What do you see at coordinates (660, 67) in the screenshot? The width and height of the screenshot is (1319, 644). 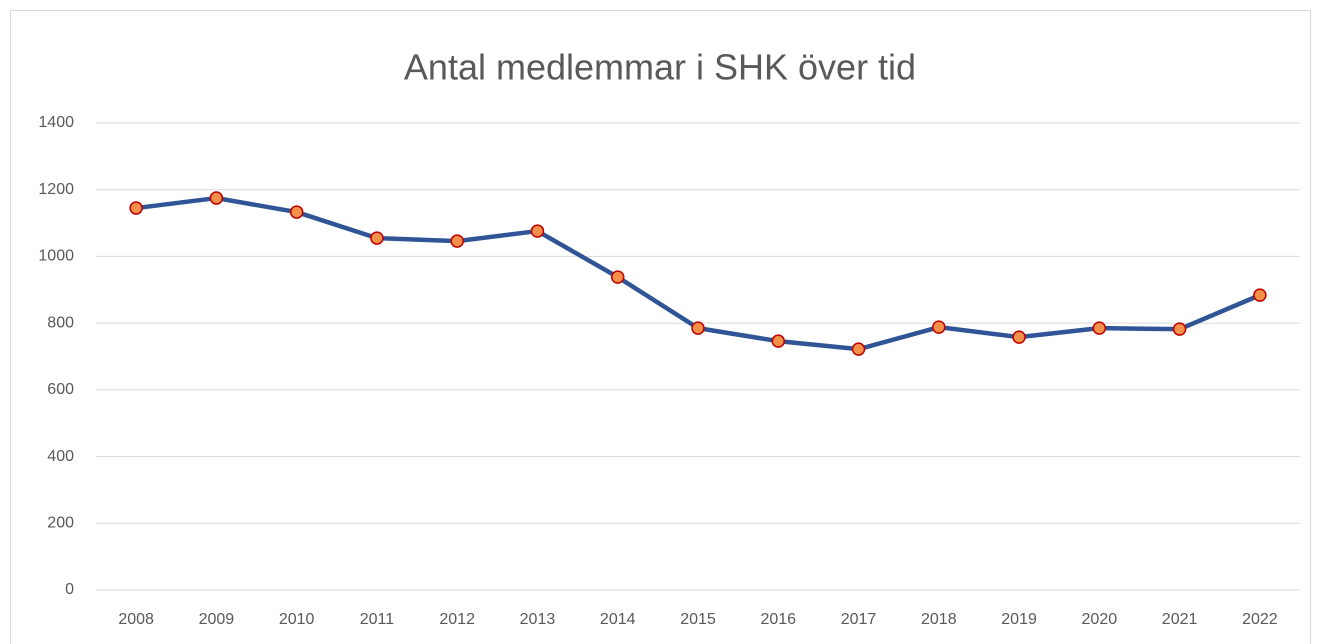 I see `chart-title: Antal medlemmar i SHK över tid` at bounding box center [660, 67].